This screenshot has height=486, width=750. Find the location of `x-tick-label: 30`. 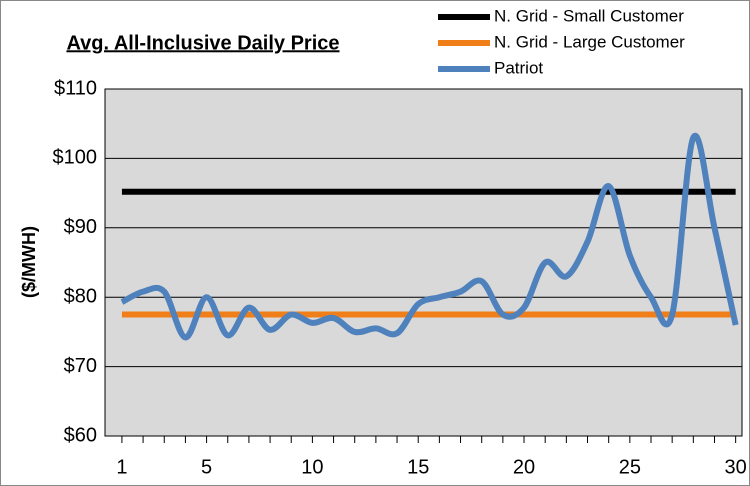

x-tick-label: 30 is located at coordinates (736, 467).